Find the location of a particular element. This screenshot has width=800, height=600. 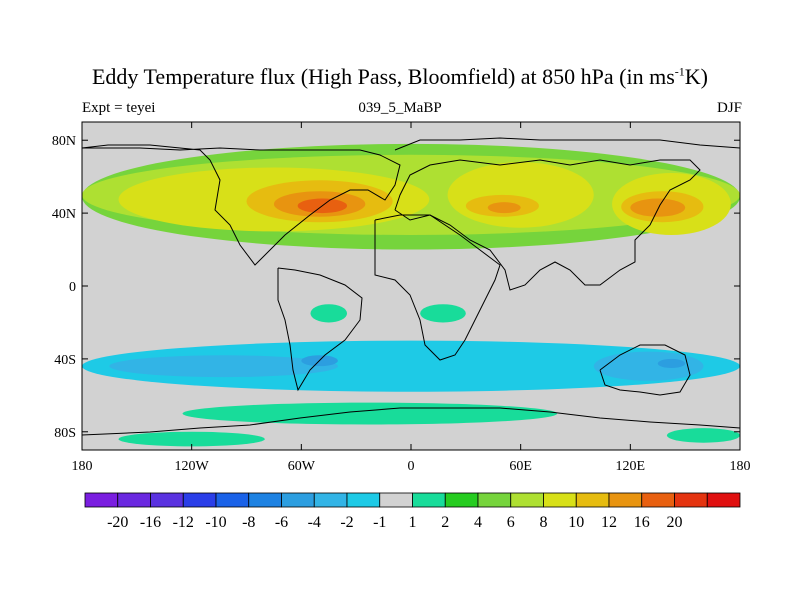

y-tick-label: 80N is located at coordinates (64, 141).